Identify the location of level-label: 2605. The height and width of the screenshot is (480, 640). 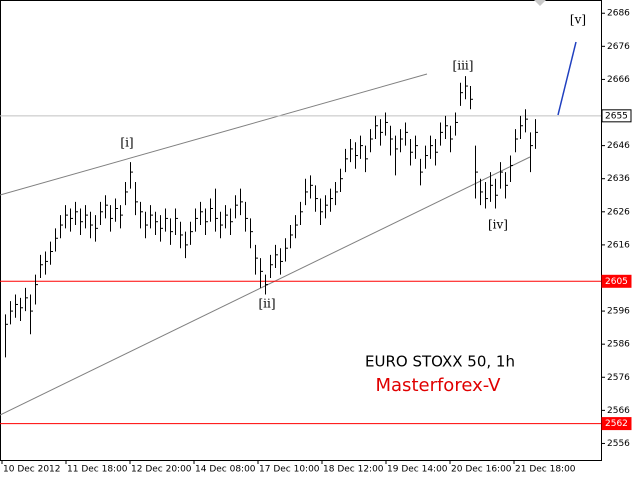
(616, 282).